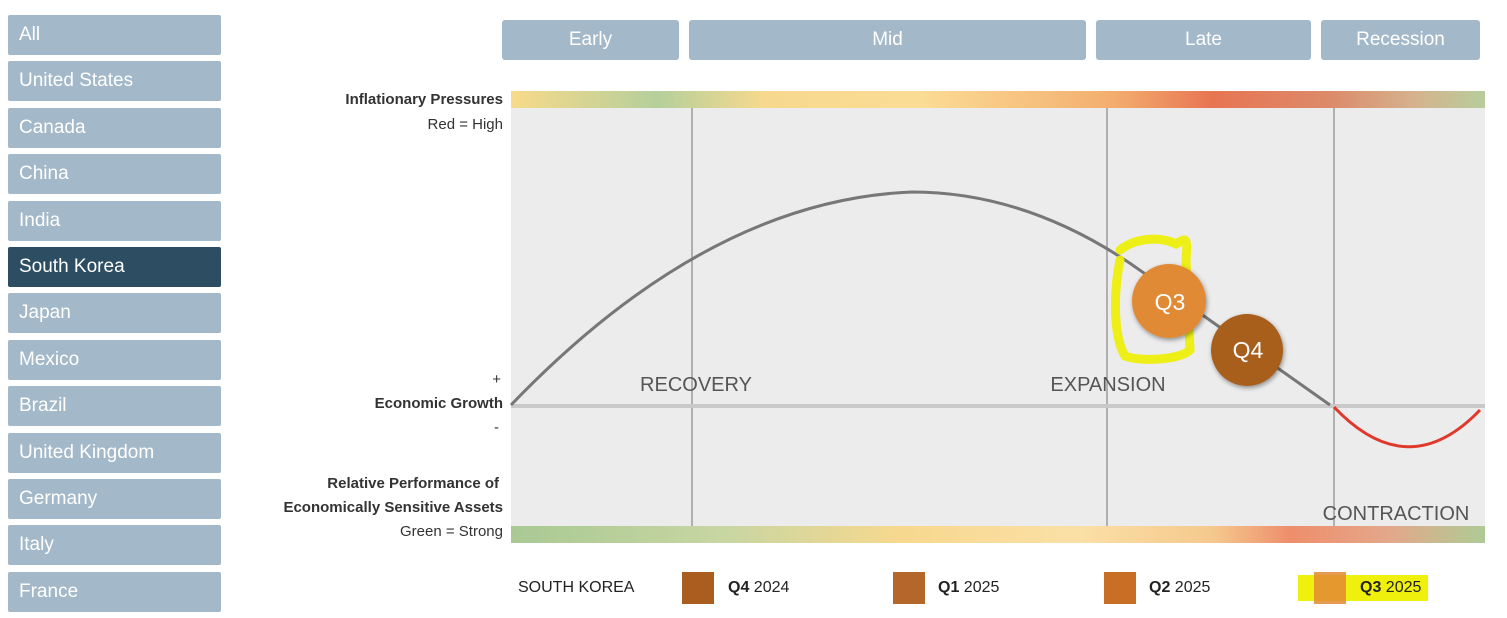 This screenshot has height=618, width=1507. I want to click on sidebar-item-all: All, so click(114, 35).